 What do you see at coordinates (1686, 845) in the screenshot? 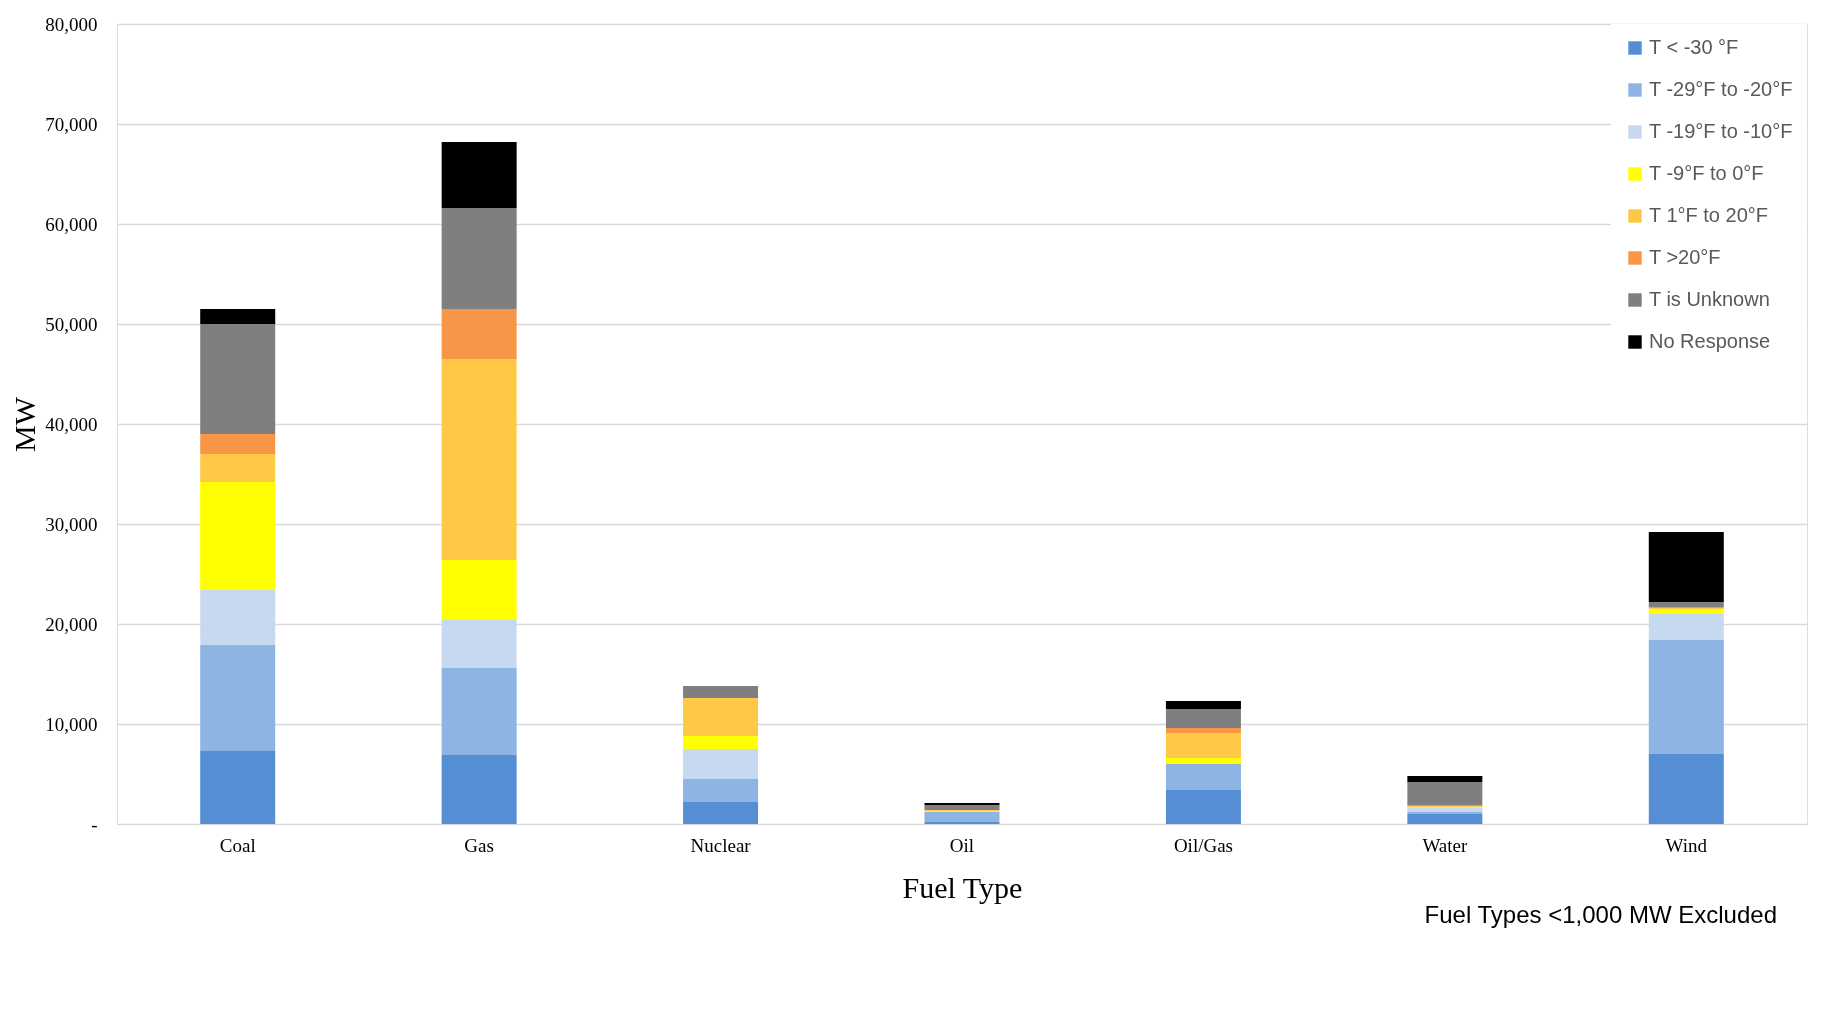
I see `x-tick-label: Wind` at bounding box center [1686, 845].